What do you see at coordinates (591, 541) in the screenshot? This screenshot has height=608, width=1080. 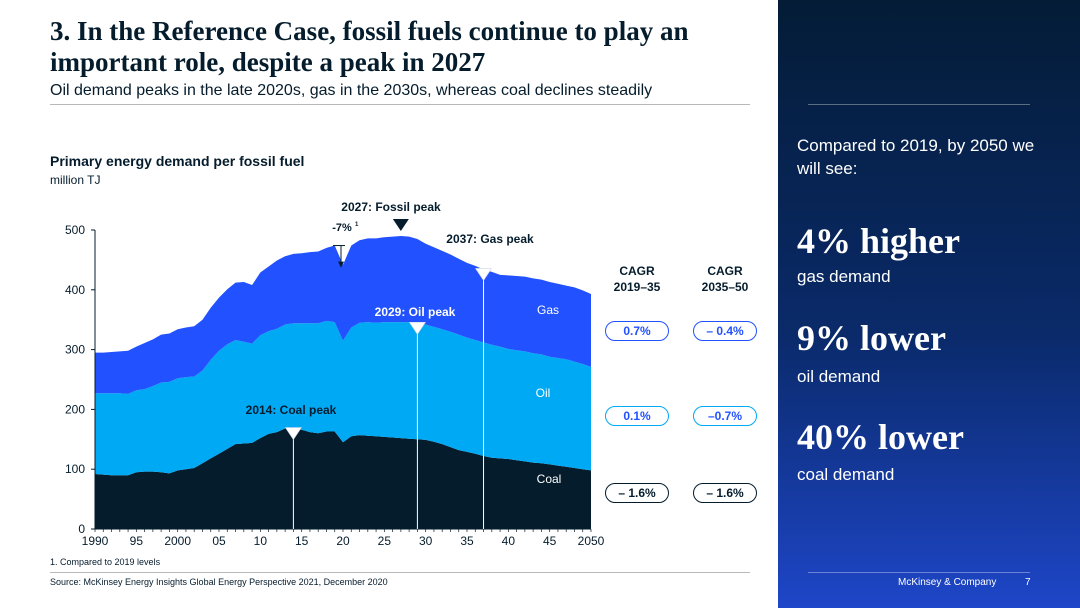 I see `x-tick-label: 2050` at bounding box center [591, 541].